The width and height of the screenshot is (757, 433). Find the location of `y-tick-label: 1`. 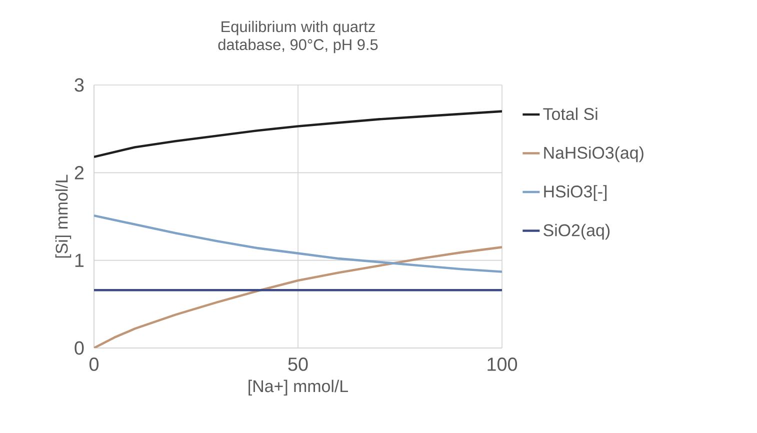

y-tick-label: 1 is located at coordinates (79, 260).